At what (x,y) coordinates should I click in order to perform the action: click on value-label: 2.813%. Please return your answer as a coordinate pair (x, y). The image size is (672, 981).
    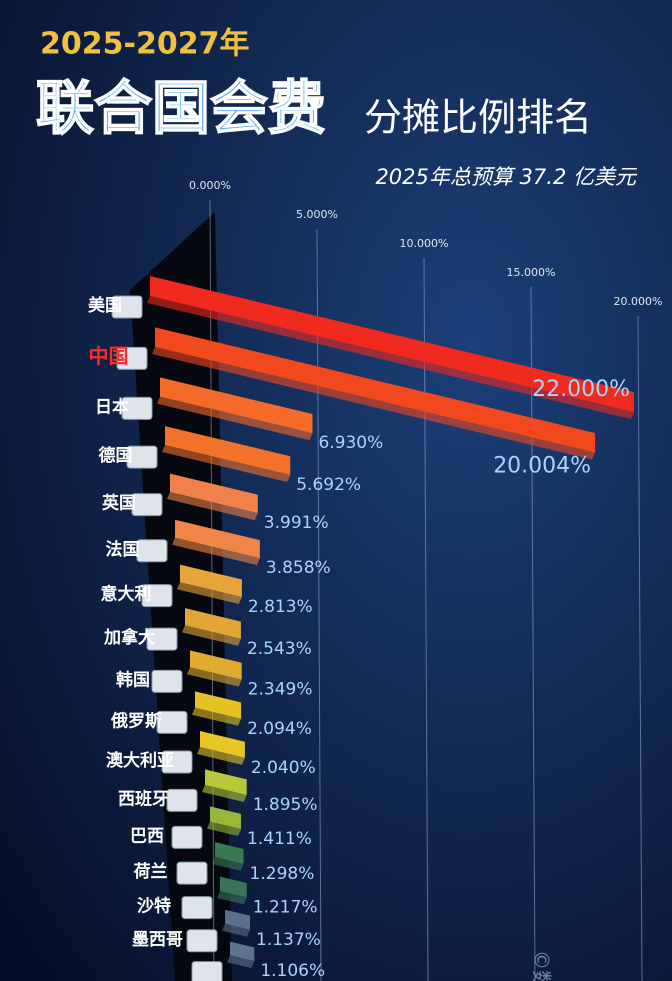
    Looking at the image, I should click on (280, 607).